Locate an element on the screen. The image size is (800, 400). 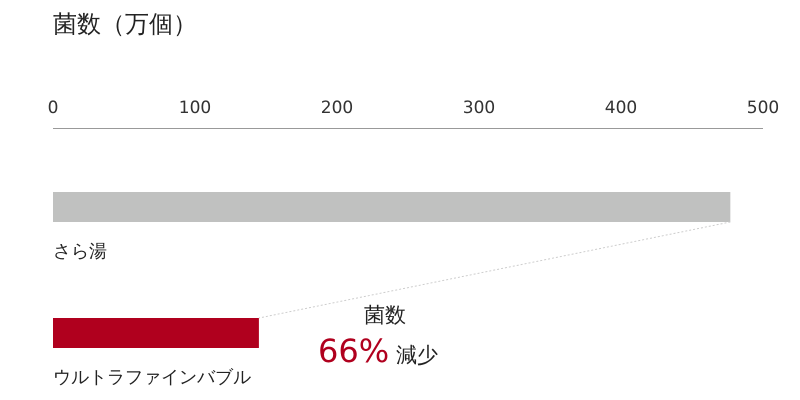
x-tick-label: 300 is located at coordinates (479, 108).